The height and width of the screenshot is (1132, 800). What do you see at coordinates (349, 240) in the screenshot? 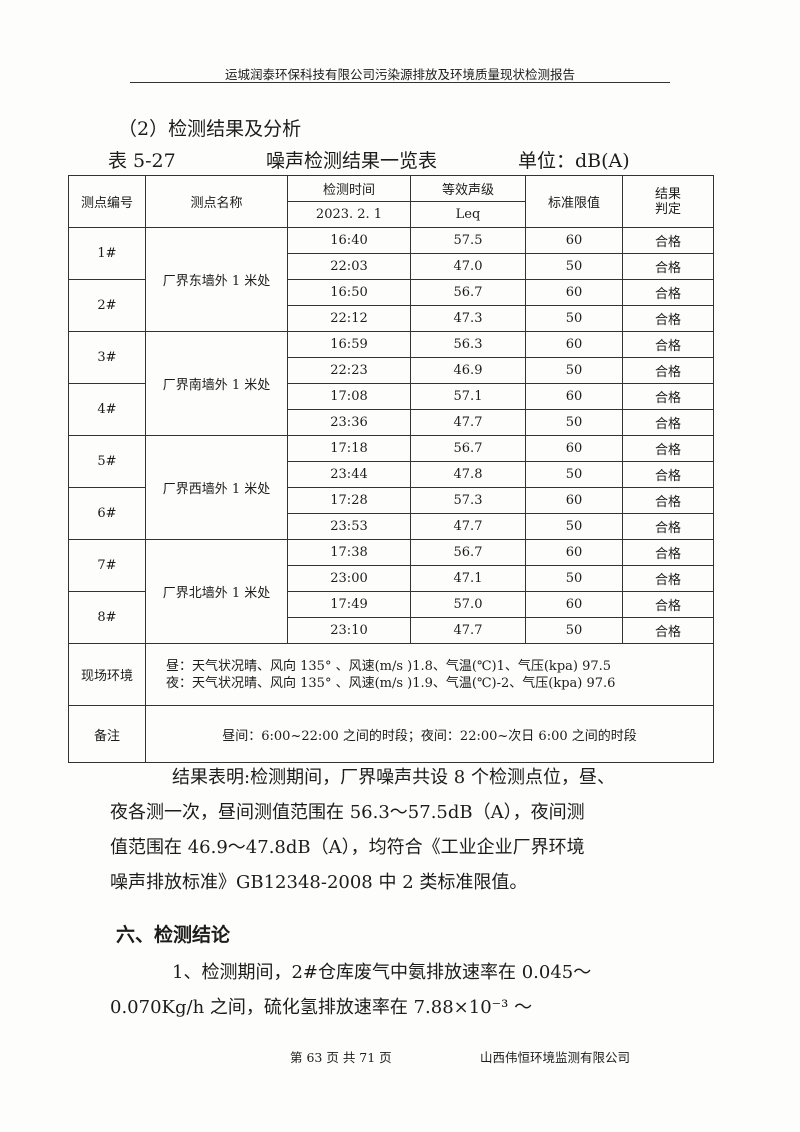
I see `time-cell: 16:40` at bounding box center [349, 240].